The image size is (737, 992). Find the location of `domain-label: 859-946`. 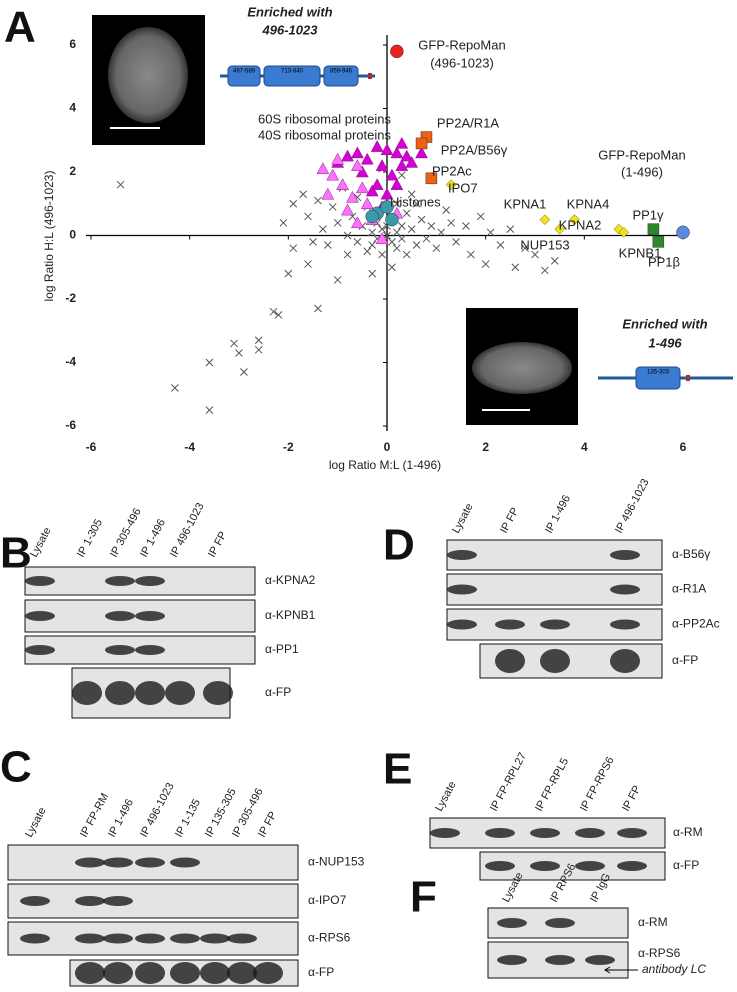

domain-label: 859-946 is located at coordinates (341, 72).